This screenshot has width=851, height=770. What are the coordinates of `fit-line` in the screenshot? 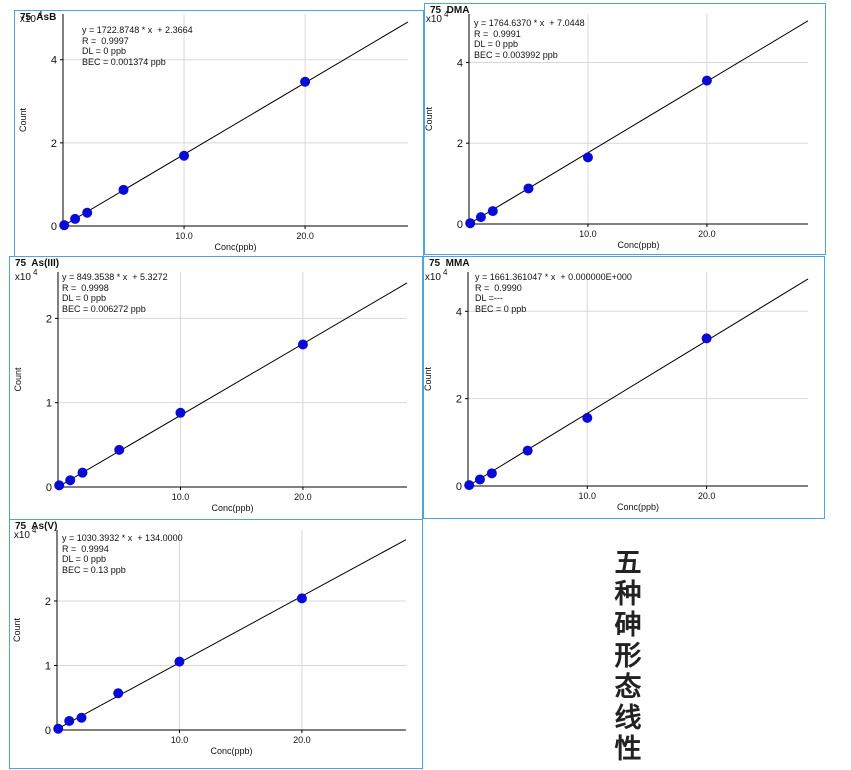 It's located at (231, 634).